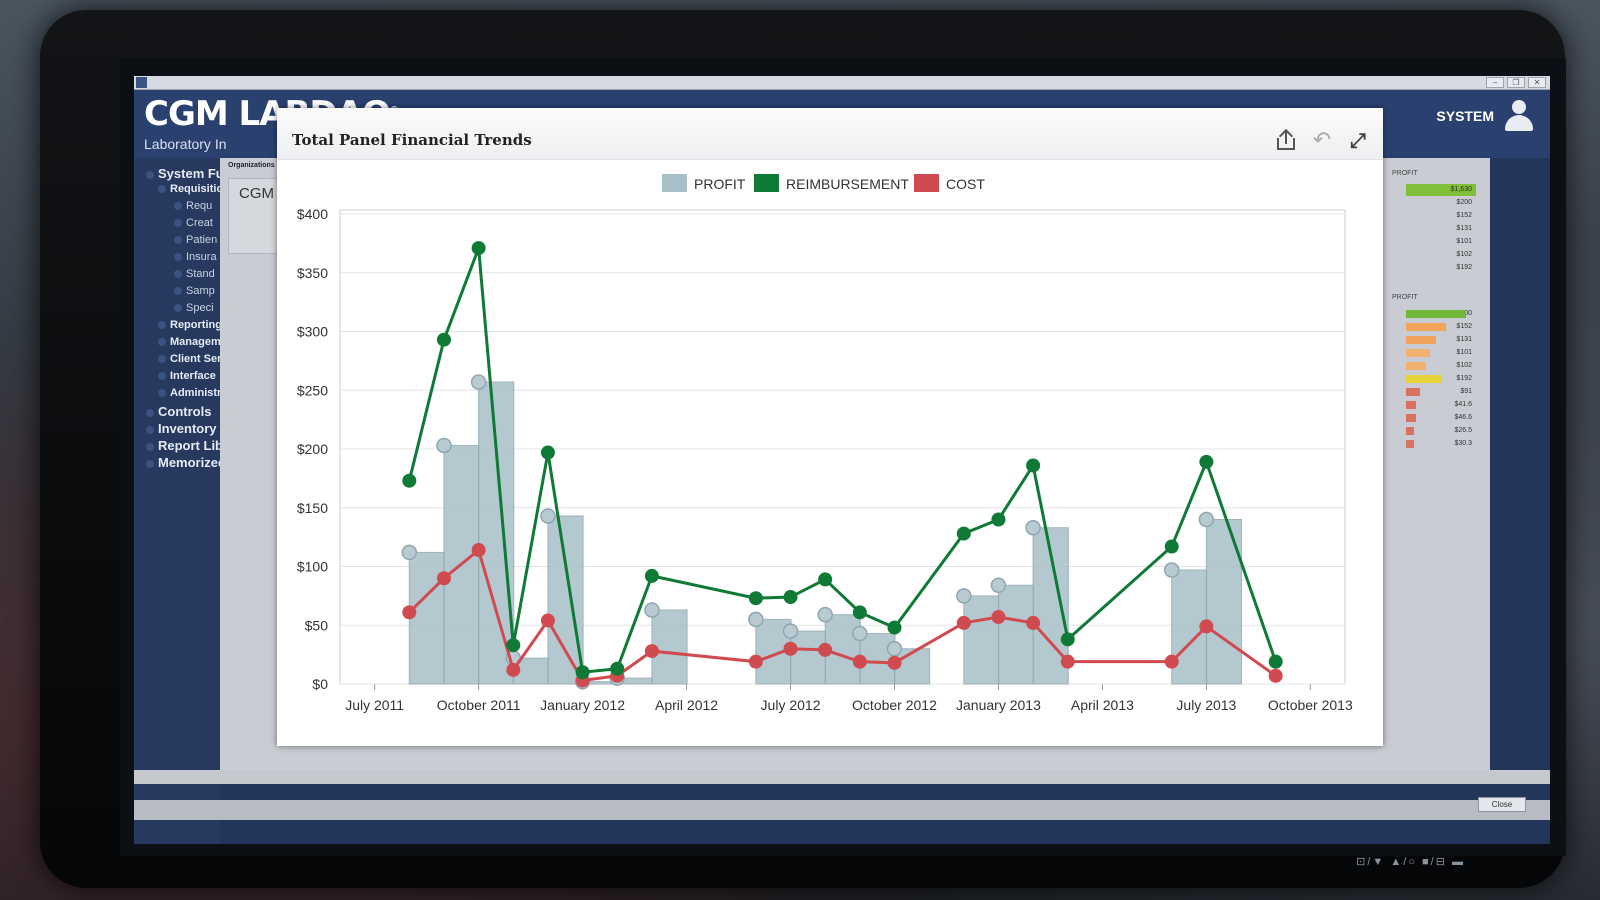 The width and height of the screenshot is (1600, 900). I want to click on list-item: $192, so click(1464, 267).